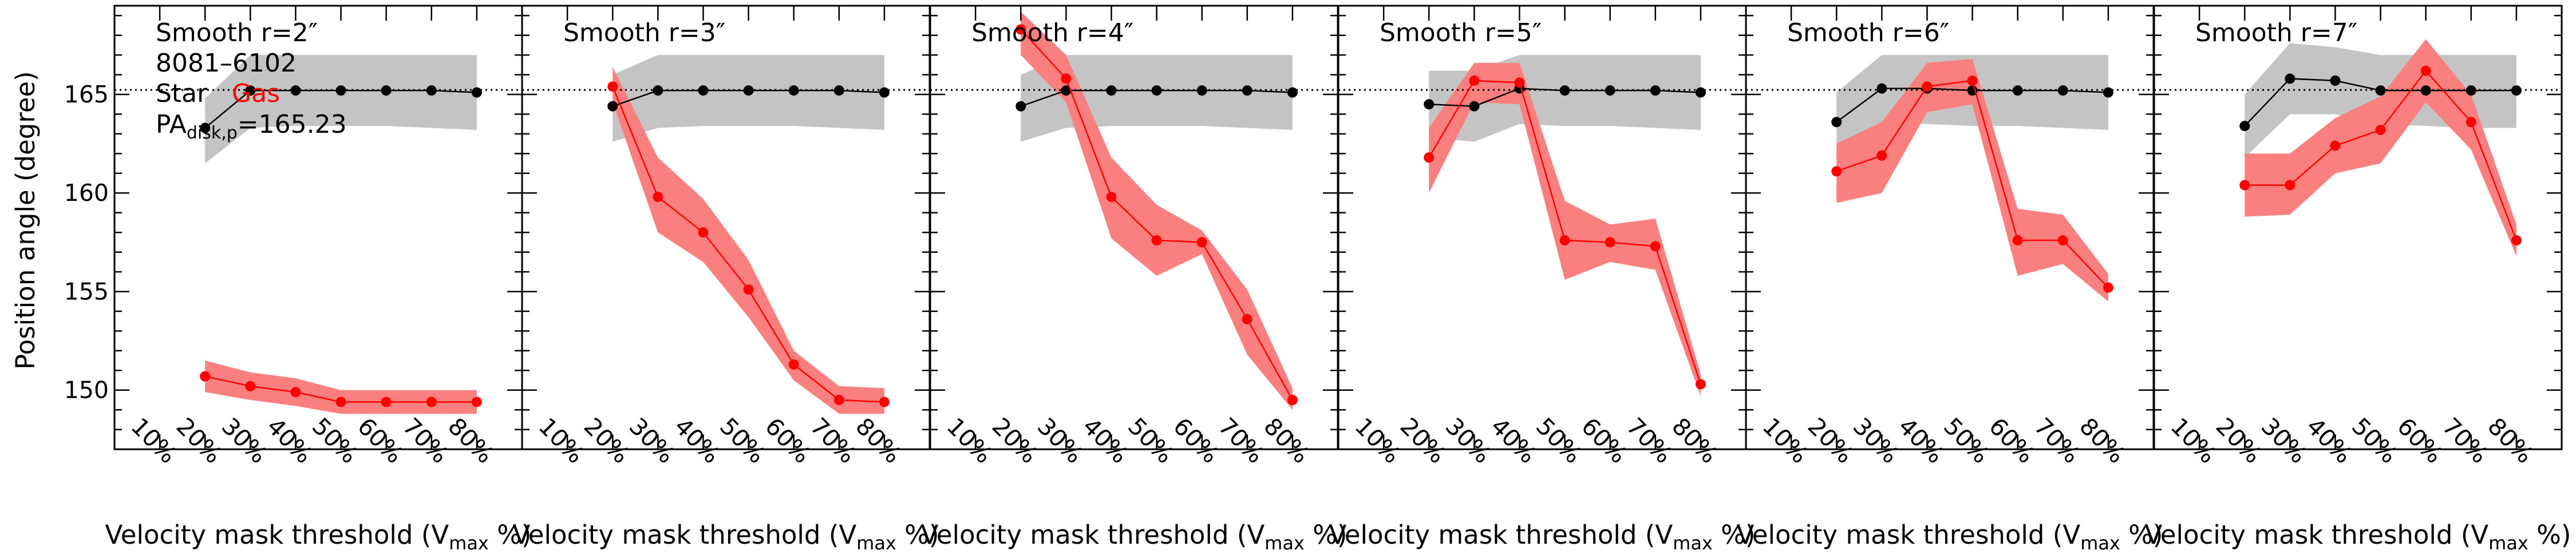  Describe the element at coordinates (86, 193) in the screenshot. I see `y-tick-label: 160` at that location.